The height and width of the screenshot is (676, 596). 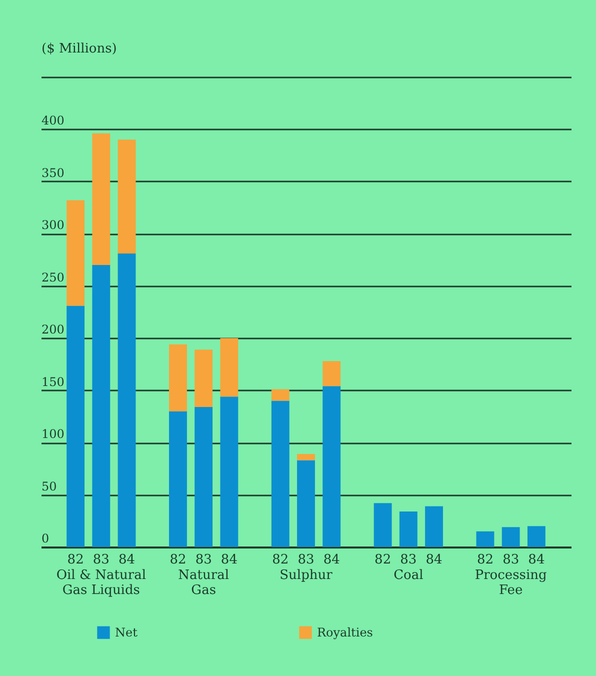 I want to click on y-tick-label: 300, so click(x=53, y=225).